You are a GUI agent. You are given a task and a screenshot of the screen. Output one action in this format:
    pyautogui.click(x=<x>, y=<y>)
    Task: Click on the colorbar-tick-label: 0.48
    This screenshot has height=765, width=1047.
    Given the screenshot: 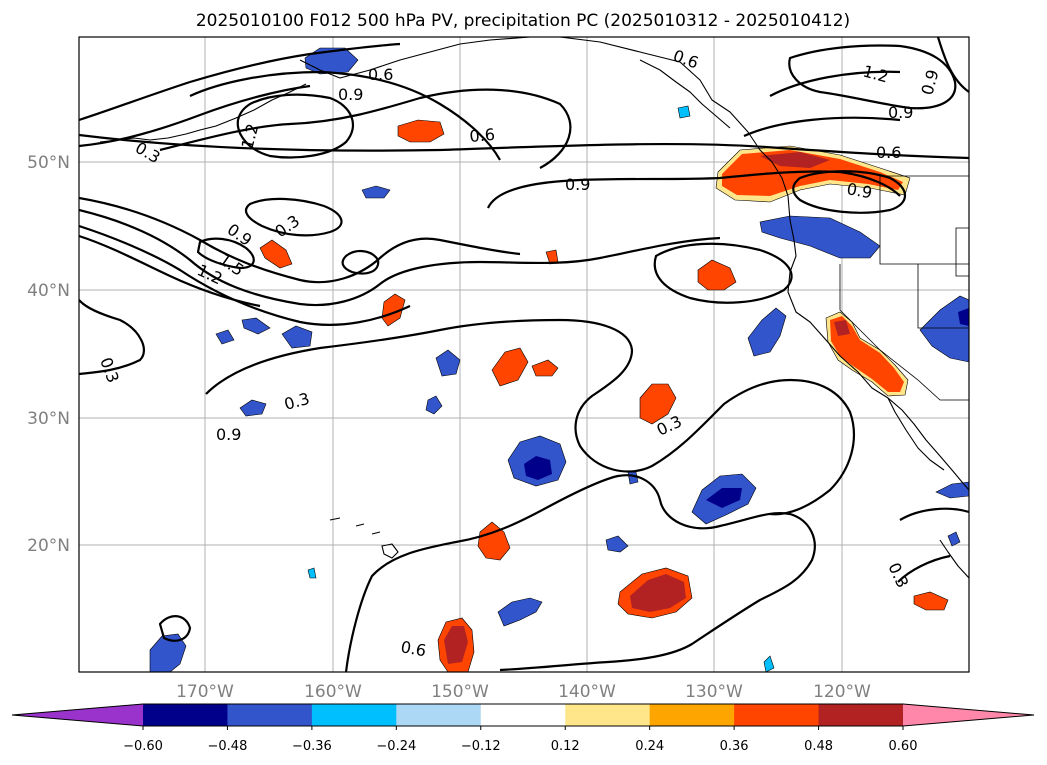 What is the action you would take?
    pyautogui.click(x=818, y=746)
    